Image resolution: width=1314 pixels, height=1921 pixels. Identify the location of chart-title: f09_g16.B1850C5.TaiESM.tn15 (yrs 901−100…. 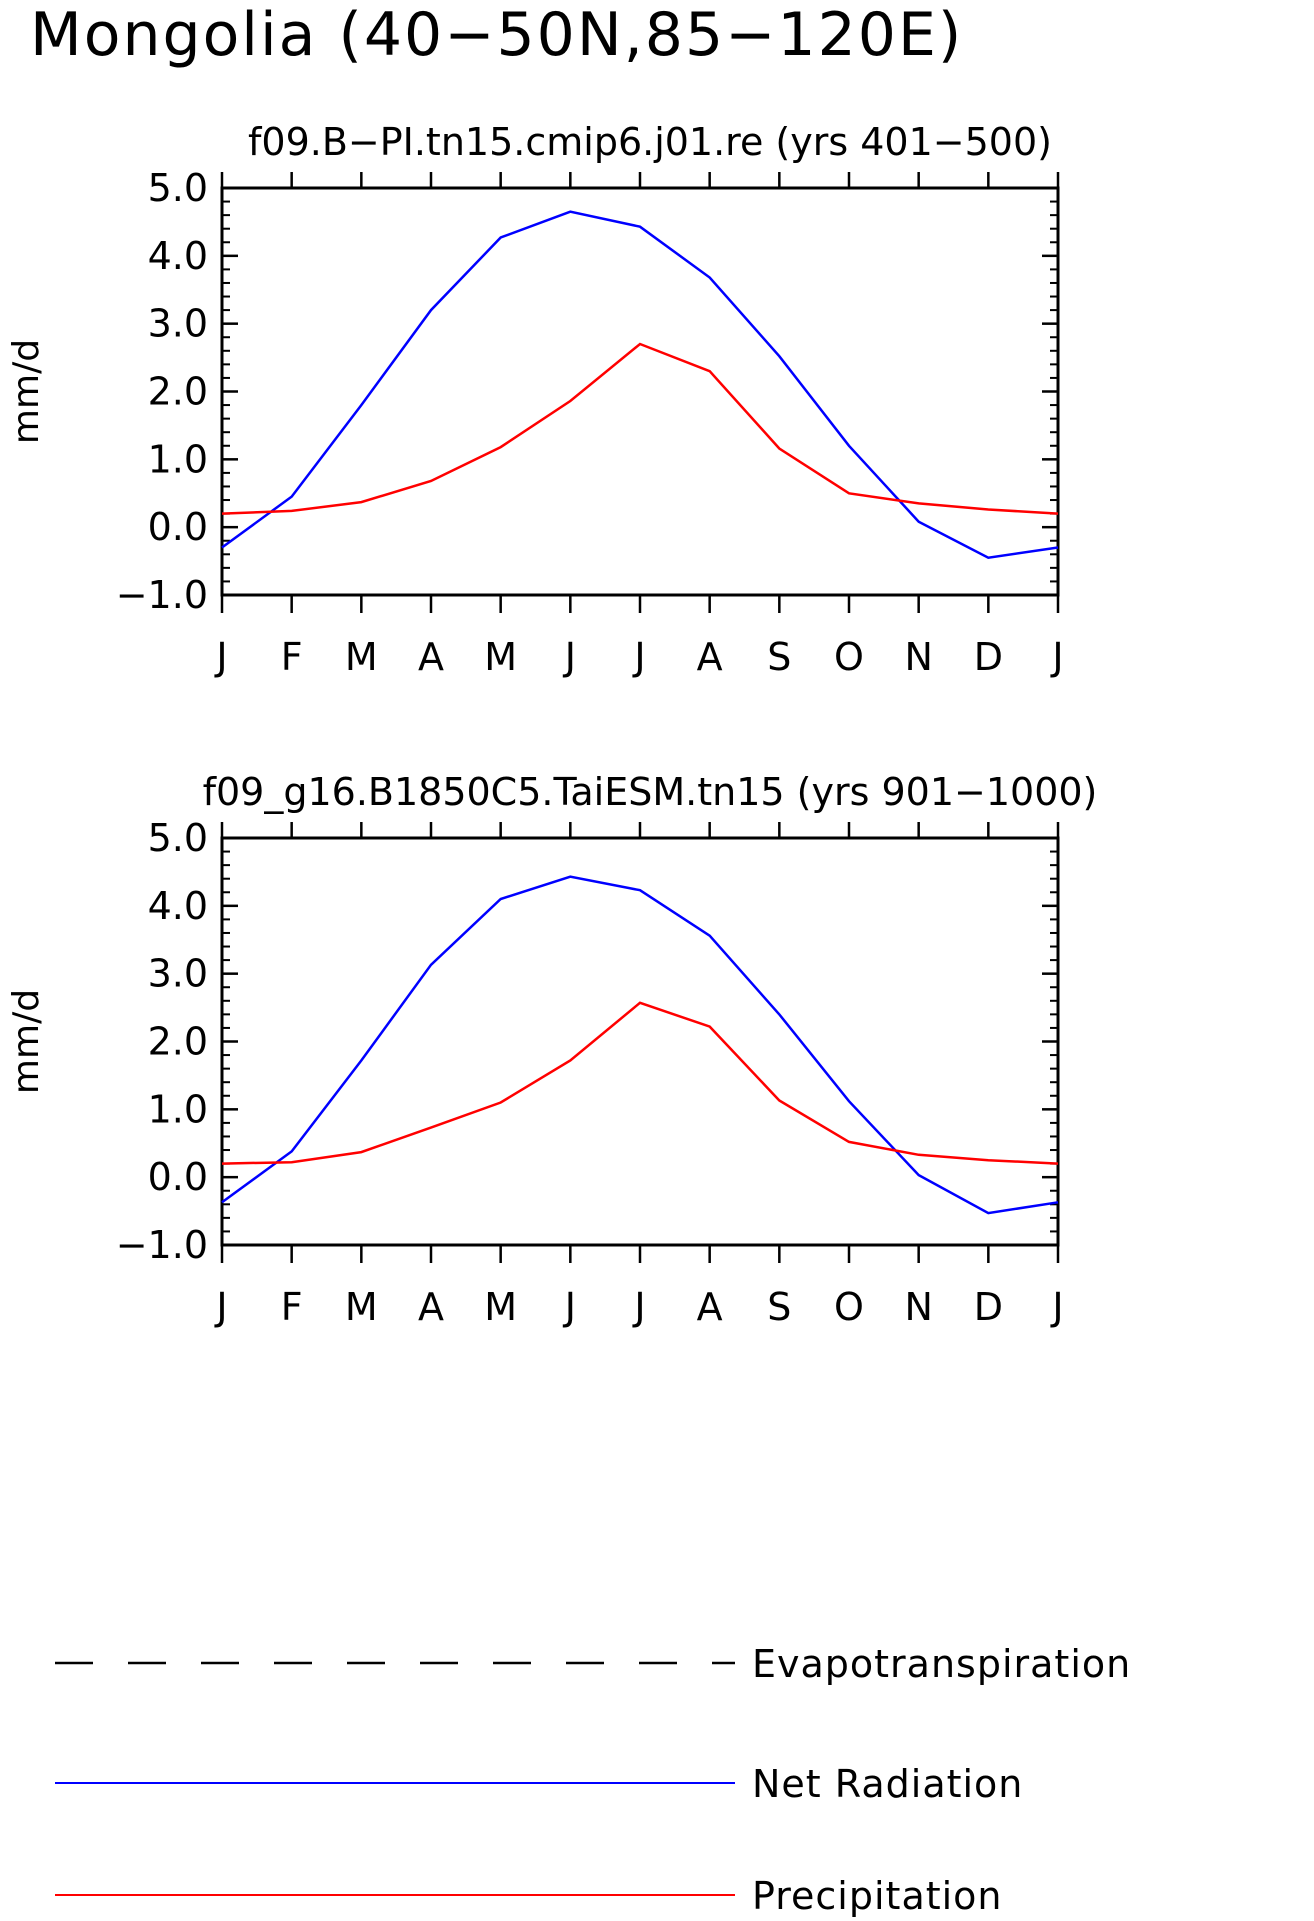
(650, 792).